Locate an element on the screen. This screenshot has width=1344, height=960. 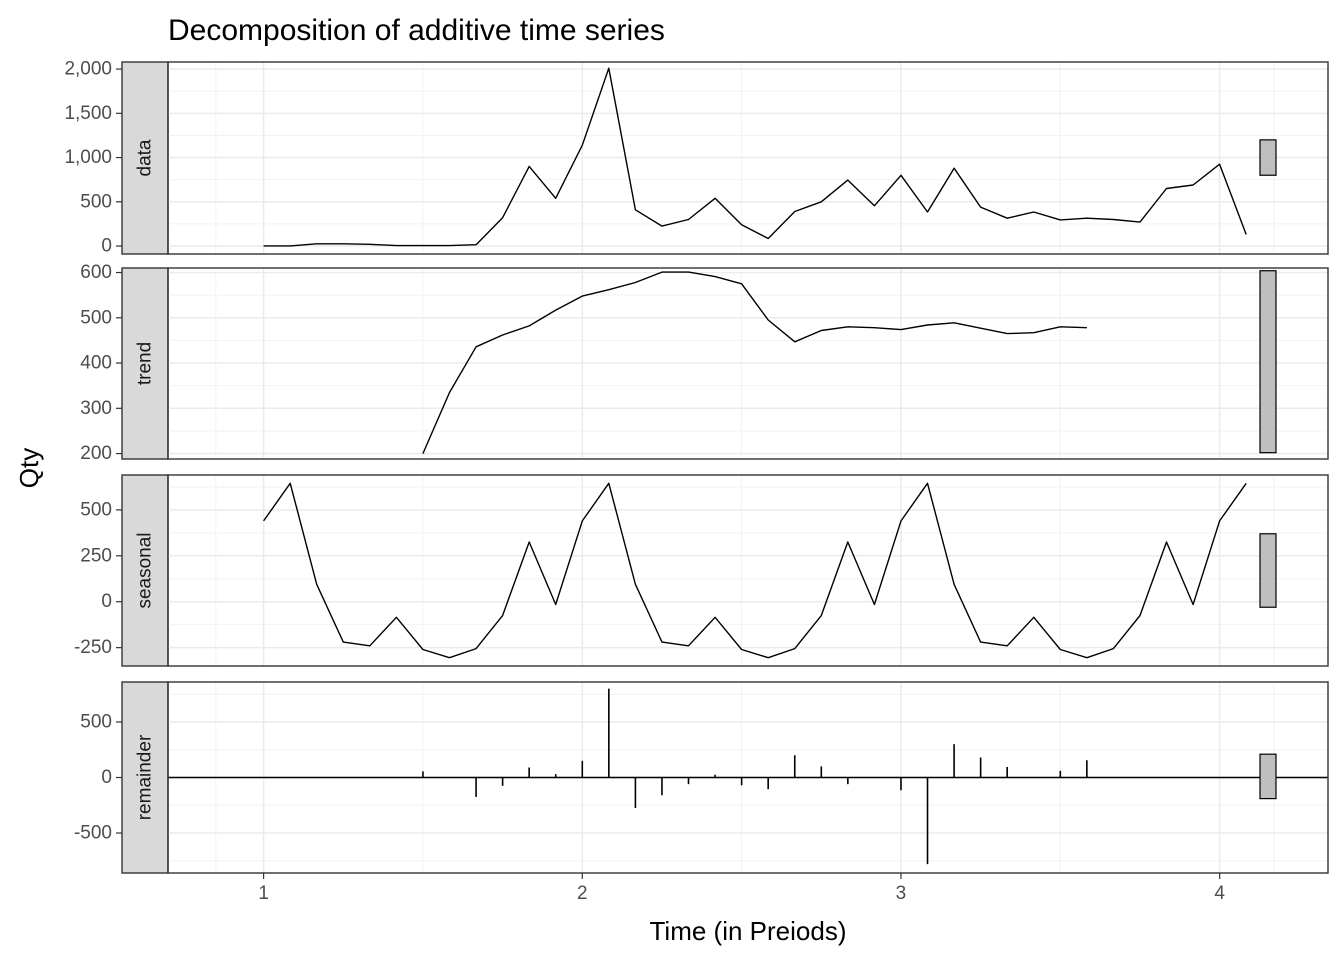
y-tick-label: 300 is located at coordinates (96, 408).